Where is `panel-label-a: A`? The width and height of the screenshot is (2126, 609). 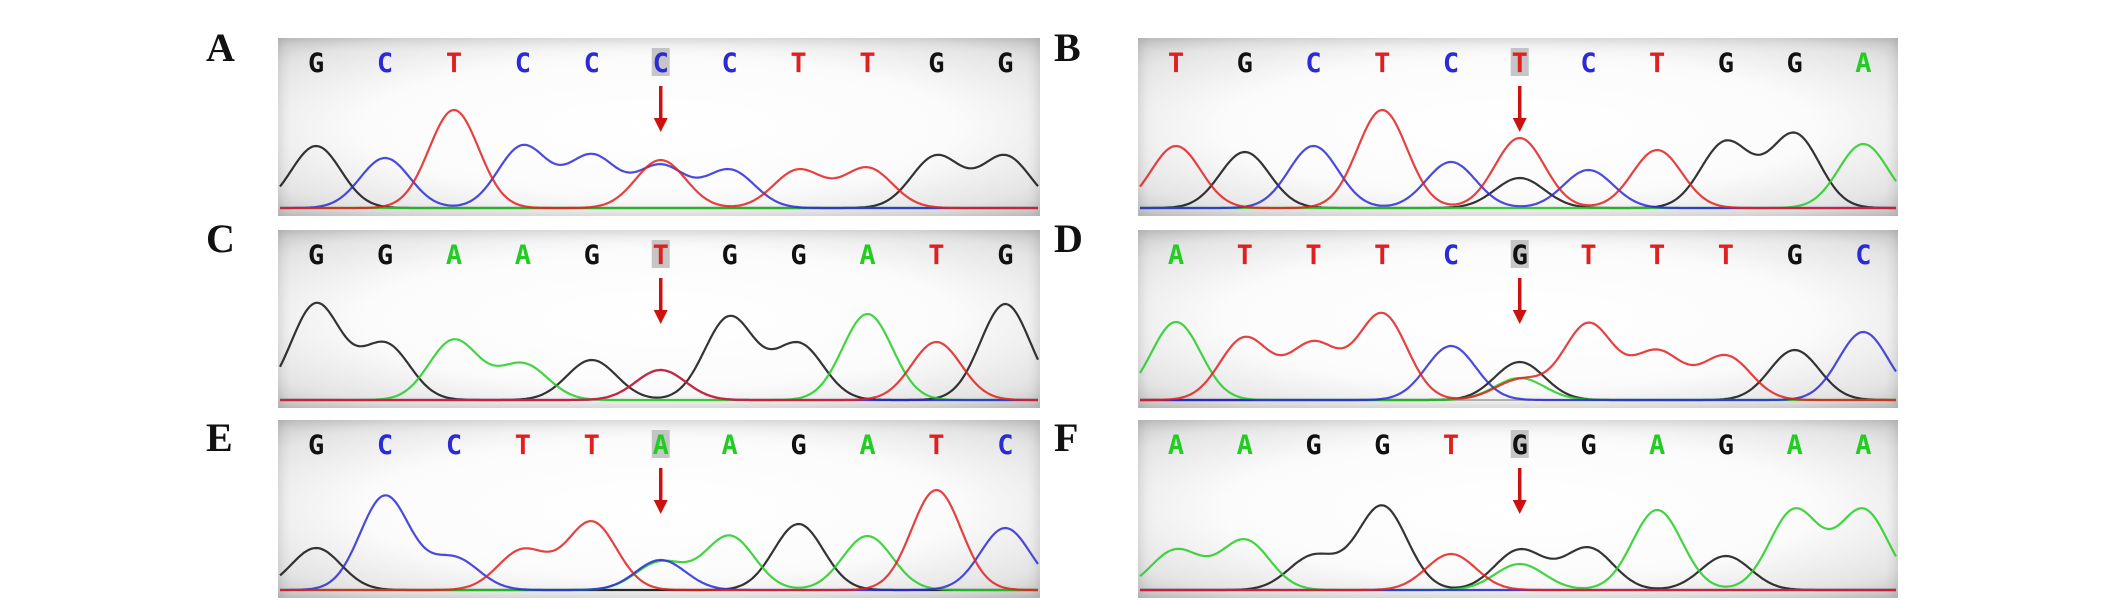 panel-label-a: A is located at coordinates (220, 47).